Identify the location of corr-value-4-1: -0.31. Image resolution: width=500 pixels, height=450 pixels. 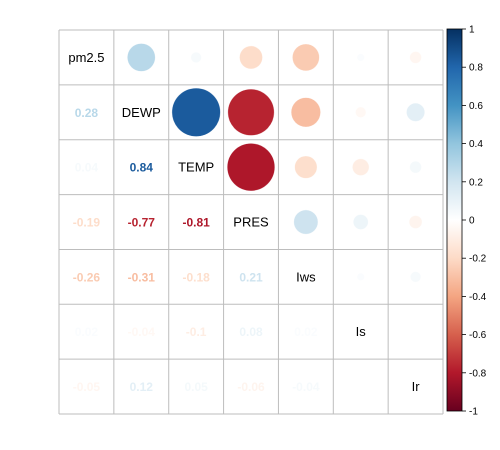
(142, 277).